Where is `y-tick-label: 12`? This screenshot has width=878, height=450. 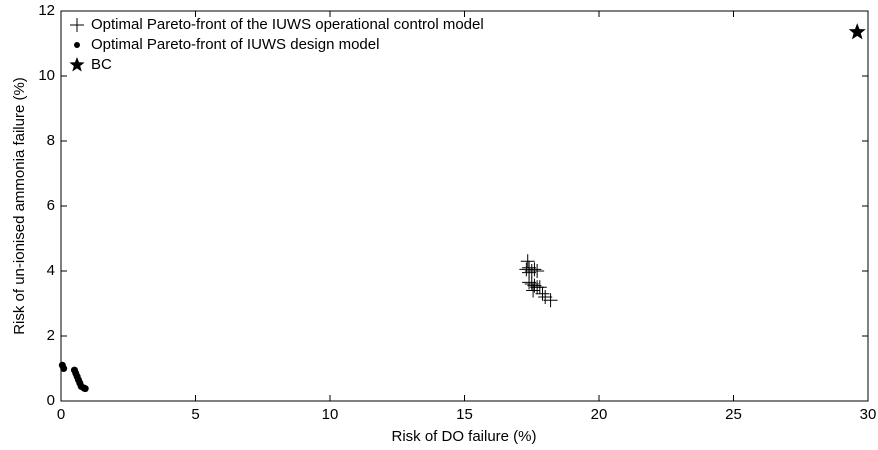
y-tick-label: 12 is located at coordinates (46, 10).